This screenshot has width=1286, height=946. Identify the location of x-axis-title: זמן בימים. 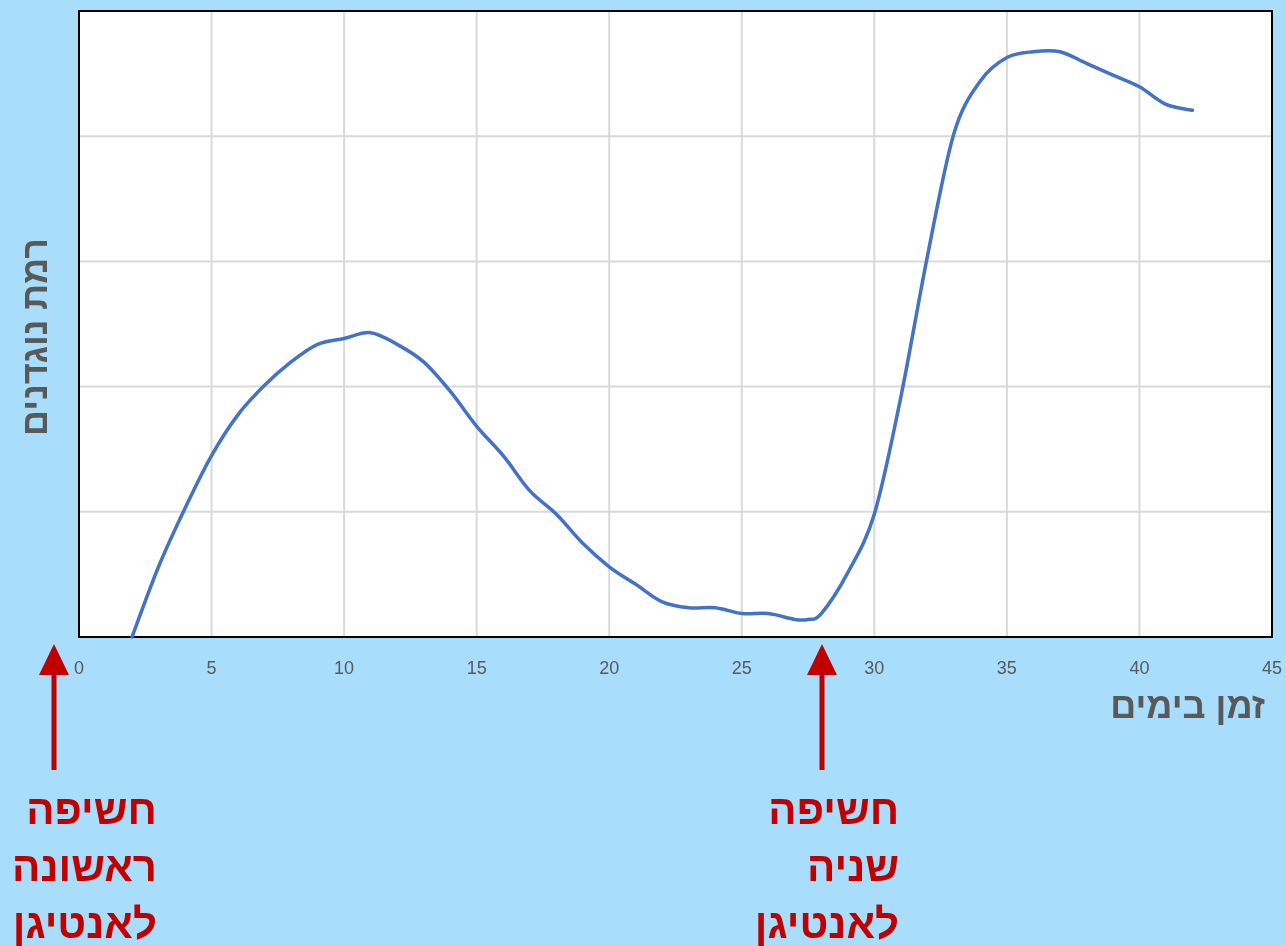
(1187, 705).